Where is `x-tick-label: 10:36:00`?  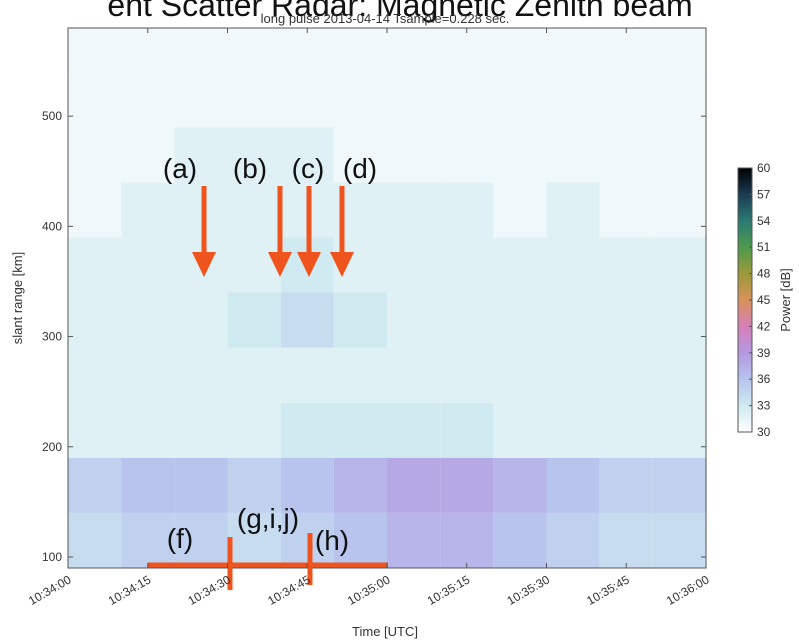 x-tick-label: 10:36:00 is located at coordinates (688, 590).